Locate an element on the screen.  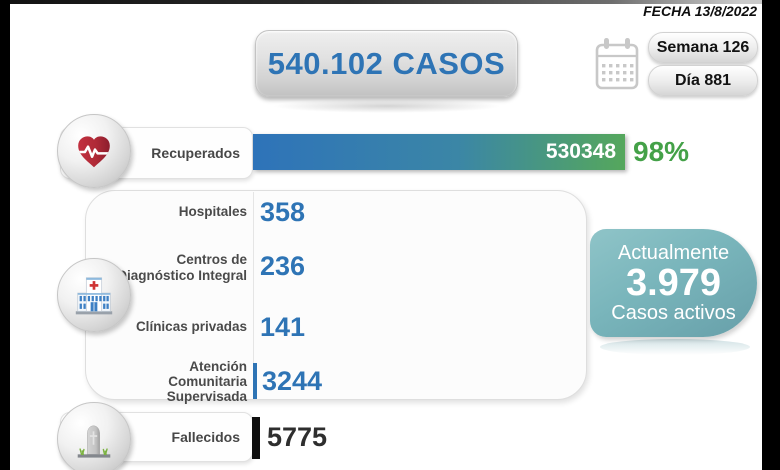
heart-ekg-icon is located at coordinates (94, 152).